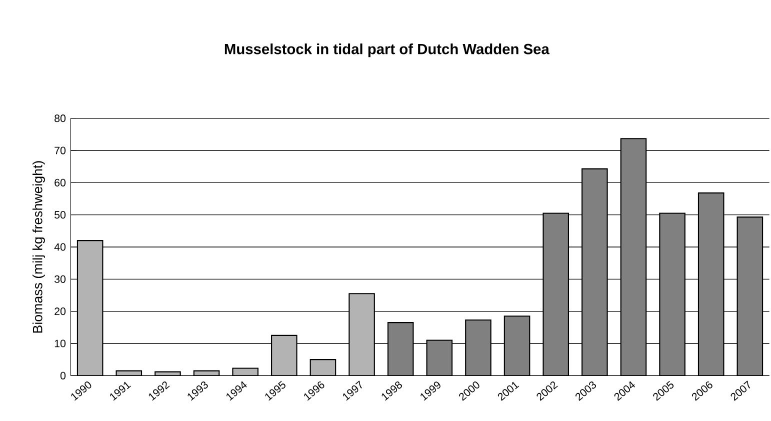 This screenshot has height=421, width=771. Describe the element at coordinates (387, 50) in the screenshot. I see `chart-title: Musselstock in tidal part of Dutch Wadden Sea` at that location.